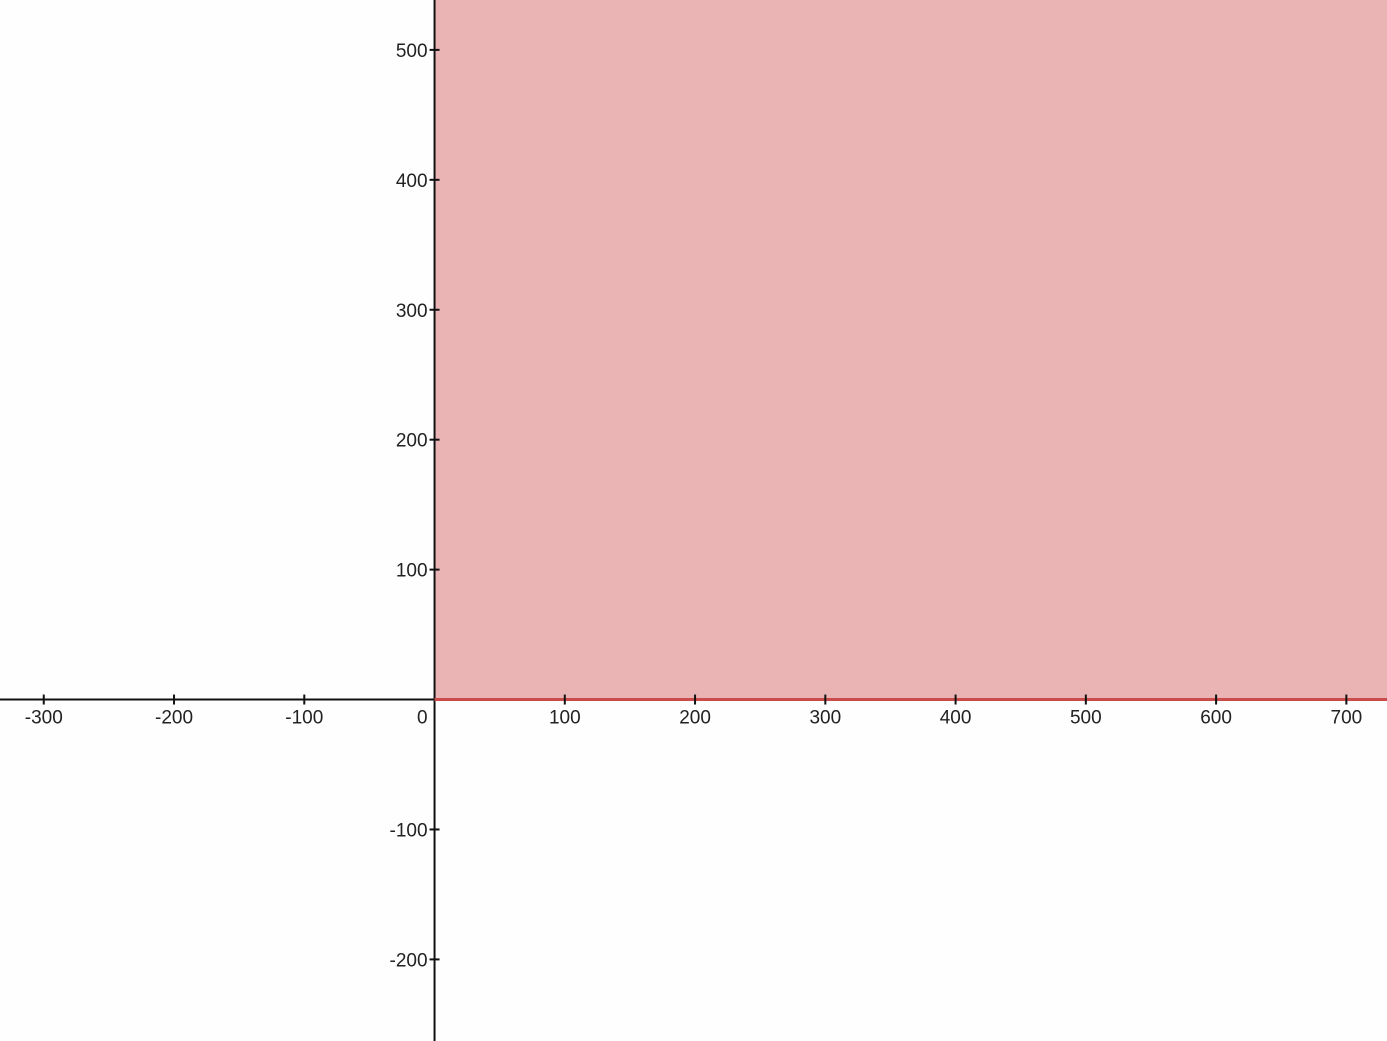 This screenshot has width=1387, height=1041. What do you see at coordinates (422, 718) in the screenshot?
I see `origin-label: 0` at bounding box center [422, 718].